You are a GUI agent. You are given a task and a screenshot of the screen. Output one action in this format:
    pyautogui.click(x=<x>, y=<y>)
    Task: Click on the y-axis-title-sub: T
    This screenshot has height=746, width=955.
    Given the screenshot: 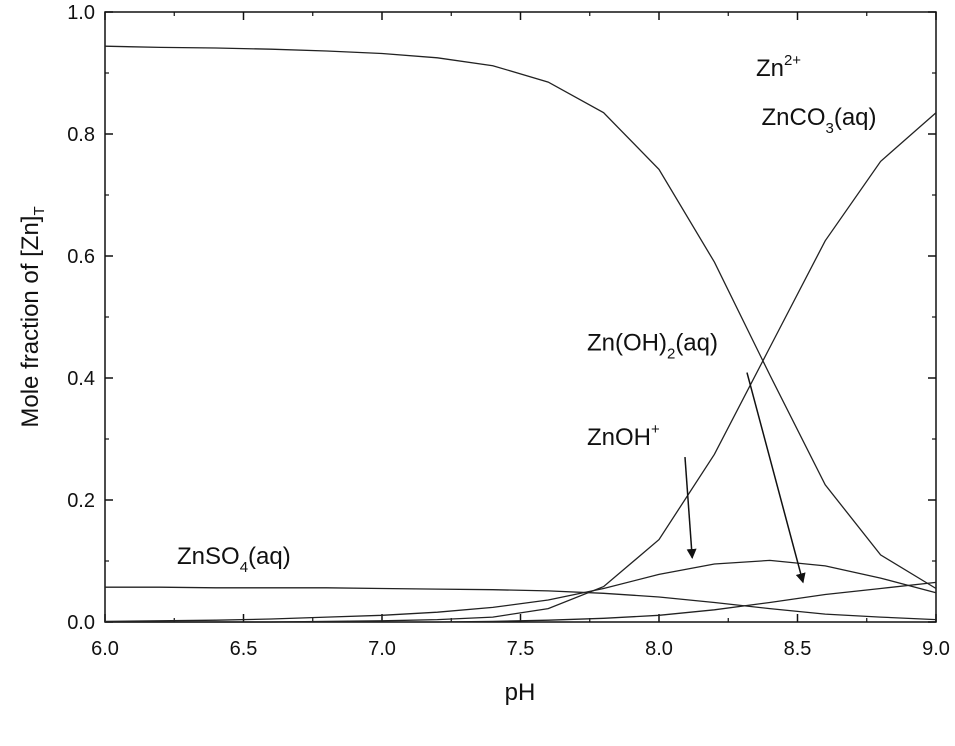 What is the action you would take?
    pyautogui.click(x=39, y=210)
    